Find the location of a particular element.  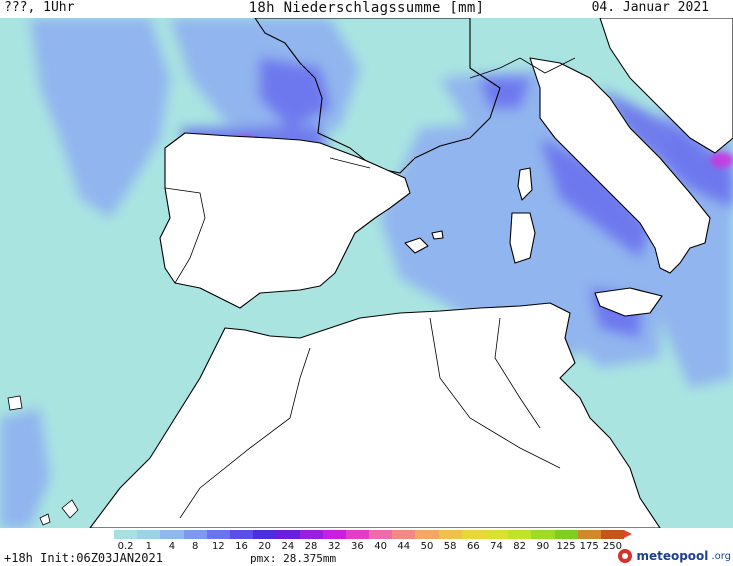

legend-tick-label: 12 is located at coordinates (218, 546).